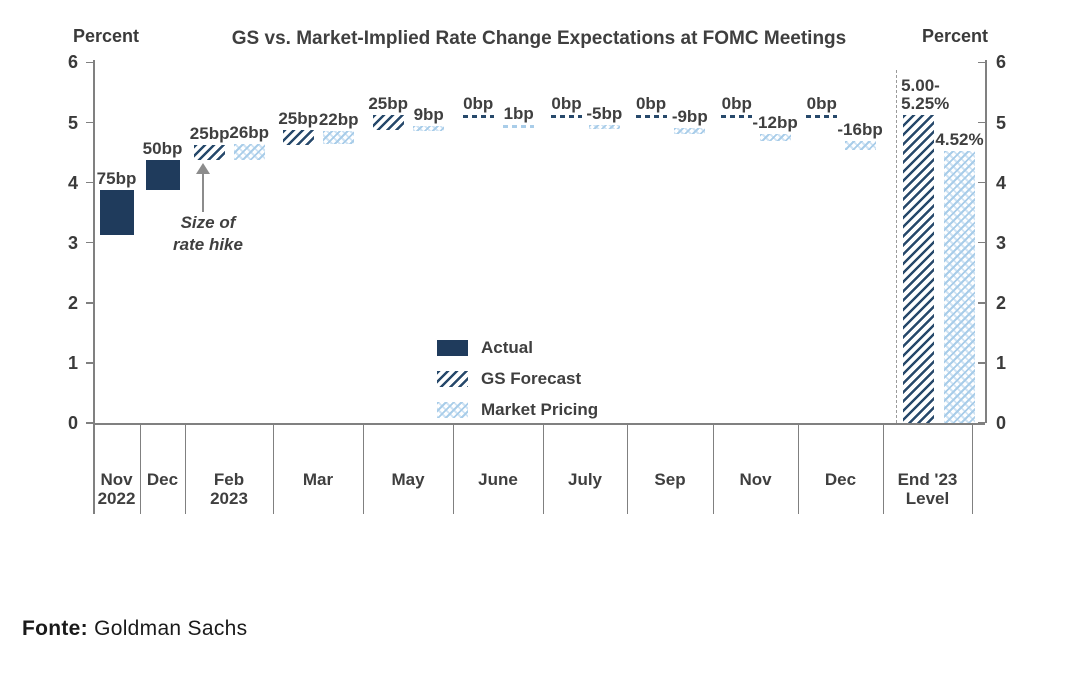 The height and width of the screenshot is (675, 1080). What do you see at coordinates (116, 489) in the screenshot?
I see `x-axis-label: Nov 2022` at bounding box center [116, 489].